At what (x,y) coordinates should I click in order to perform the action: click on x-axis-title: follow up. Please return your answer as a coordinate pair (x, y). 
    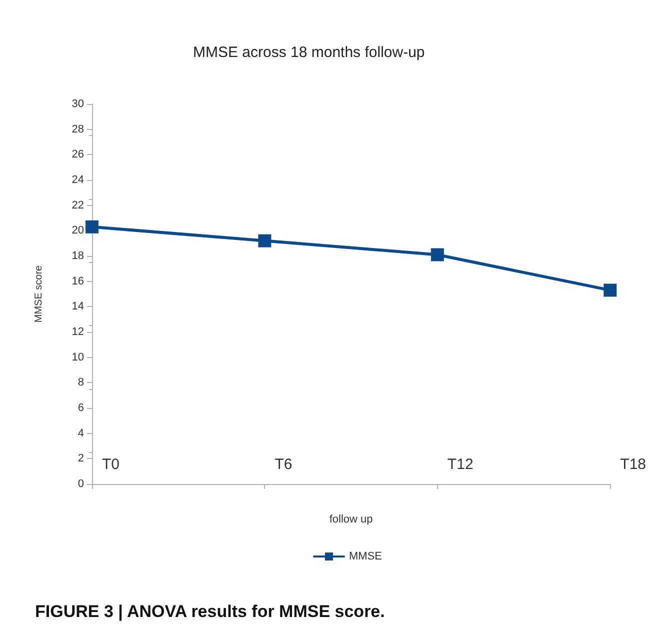
    Looking at the image, I should click on (351, 520).